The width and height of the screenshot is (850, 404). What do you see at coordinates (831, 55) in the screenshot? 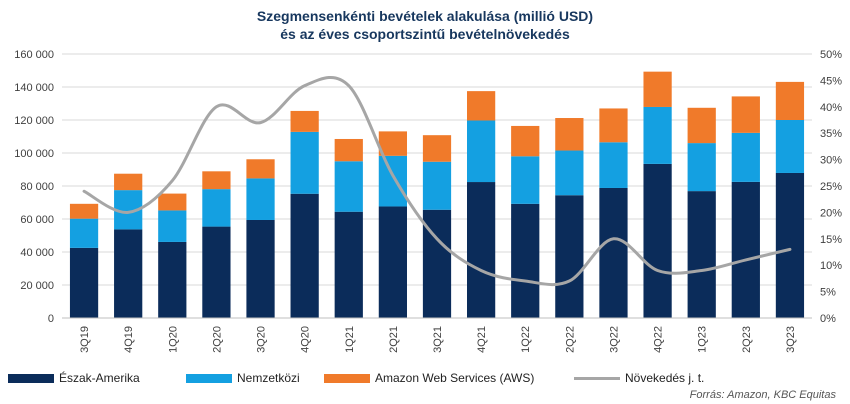
I see `y2-tick-label: 50%` at bounding box center [831, 55].